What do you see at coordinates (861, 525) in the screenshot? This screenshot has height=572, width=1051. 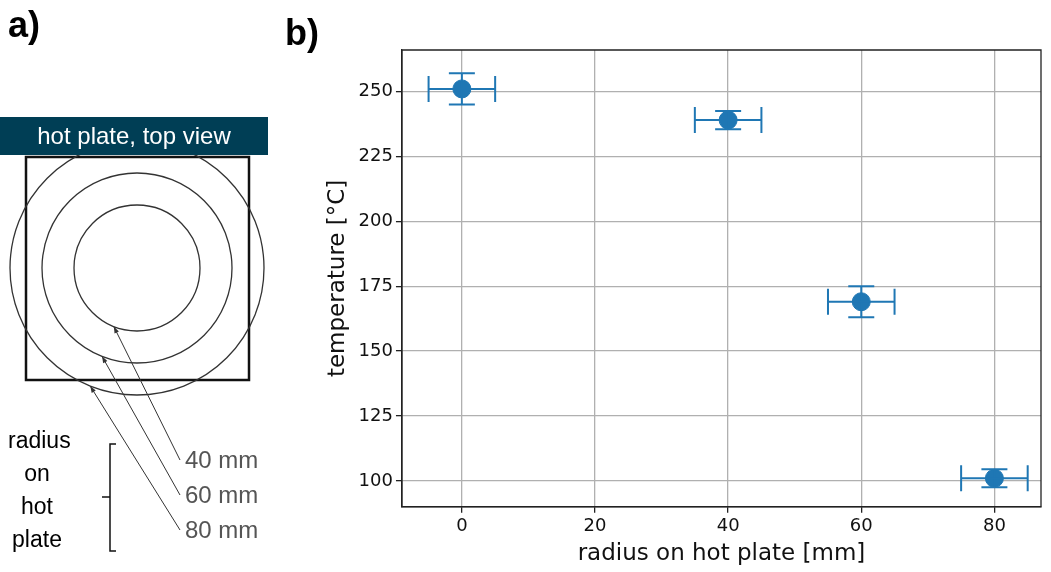 I see `x-tick-label: 60` at bounding box center [861, 525].